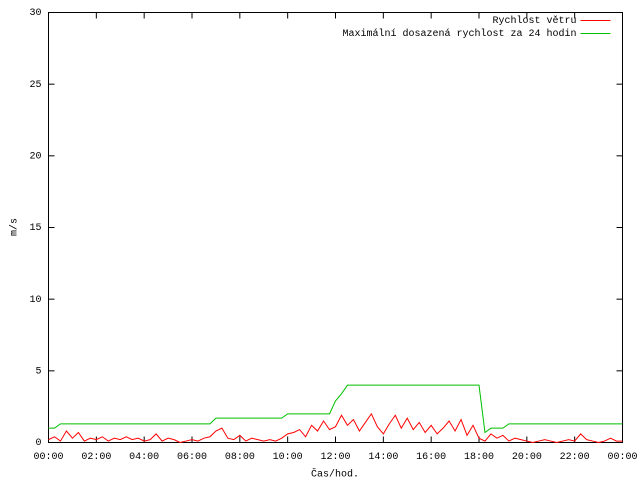  I want to click on y-tick-label: 10, so click(35, 300).